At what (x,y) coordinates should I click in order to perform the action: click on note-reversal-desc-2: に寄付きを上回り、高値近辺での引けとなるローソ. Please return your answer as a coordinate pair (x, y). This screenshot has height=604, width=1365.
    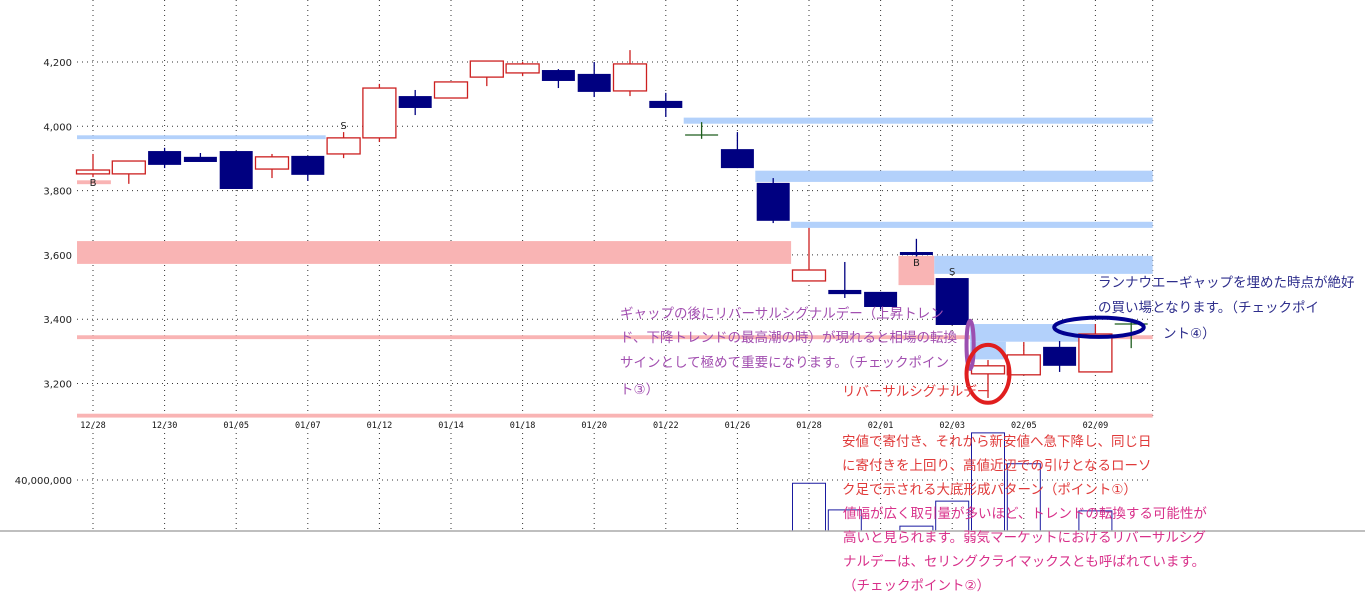
    Looking at the image, I should click on (997, 466).